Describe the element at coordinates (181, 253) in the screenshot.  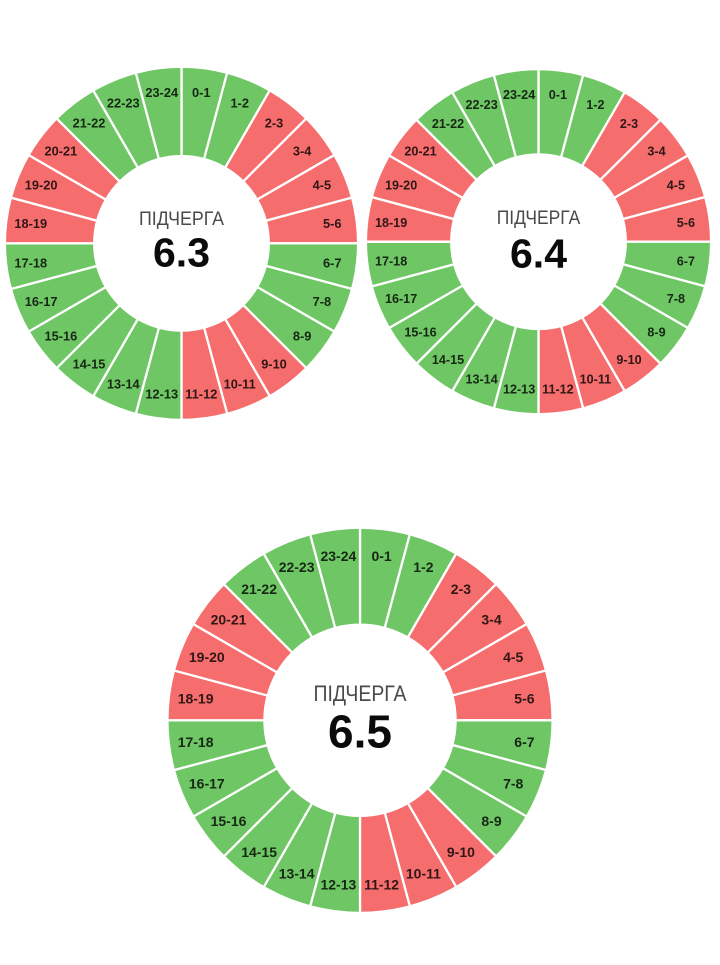
I see `svg-text: 6.3` at that location.